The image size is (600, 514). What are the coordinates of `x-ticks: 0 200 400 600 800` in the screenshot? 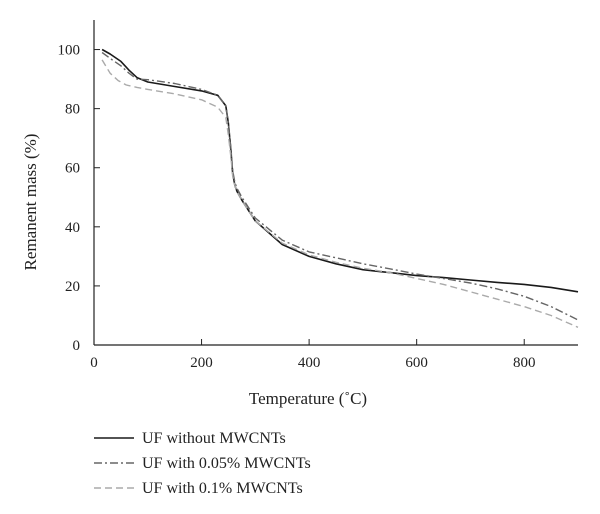 It's located at (312, 355).